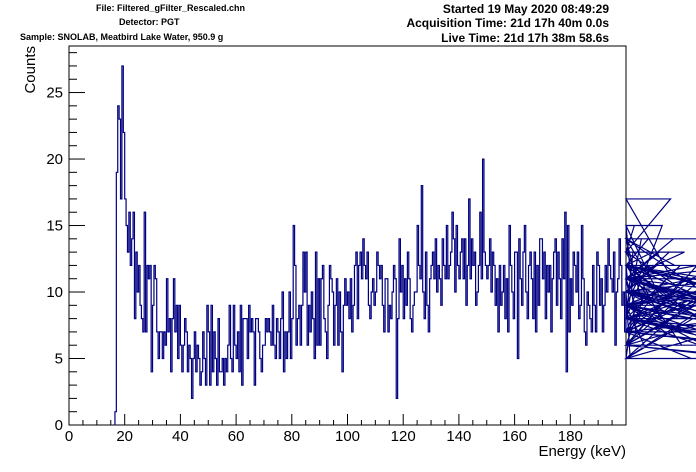 This screenshot has width=696, height=472. I want to click on started-label: Started 19 May 2020 08:49:29, so click(525, 9).